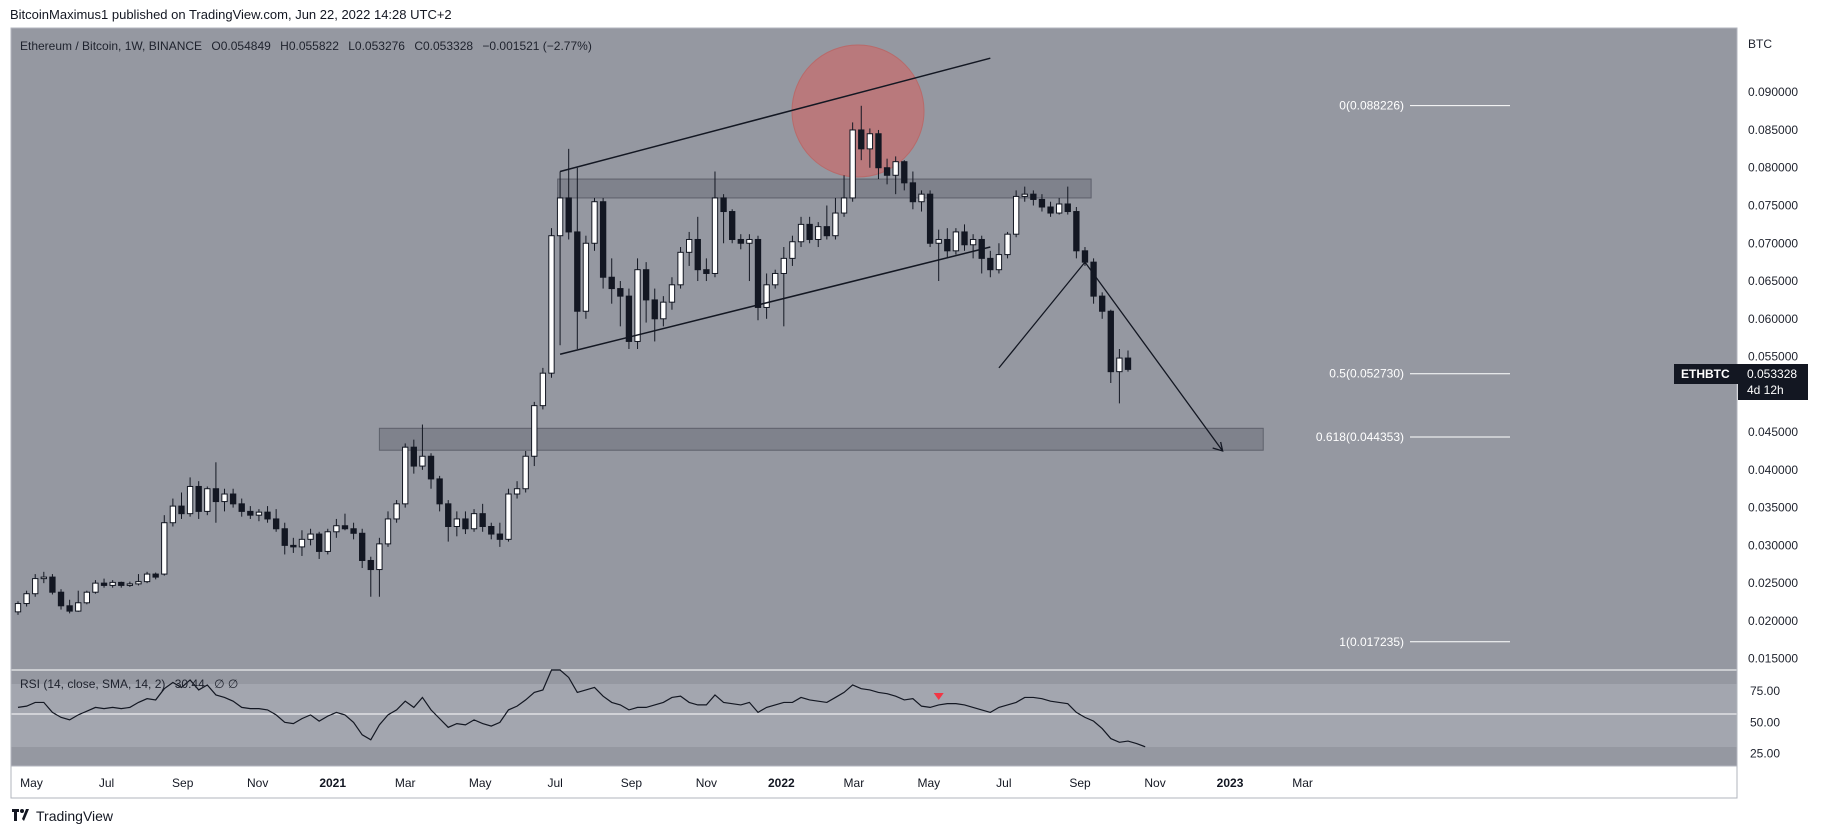  Describe the element at coordinates (1773, 168) in the screenshot. I see `price-tick: 0.080000` at that location.